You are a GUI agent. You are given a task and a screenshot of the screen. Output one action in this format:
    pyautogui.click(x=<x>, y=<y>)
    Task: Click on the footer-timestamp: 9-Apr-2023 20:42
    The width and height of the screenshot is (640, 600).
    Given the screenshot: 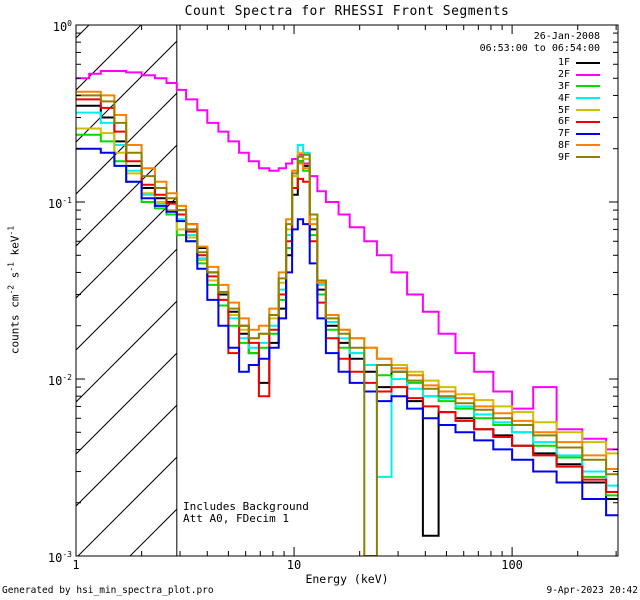 What is the action you would take?
    pyautogui.click(x=592, y=590)
    